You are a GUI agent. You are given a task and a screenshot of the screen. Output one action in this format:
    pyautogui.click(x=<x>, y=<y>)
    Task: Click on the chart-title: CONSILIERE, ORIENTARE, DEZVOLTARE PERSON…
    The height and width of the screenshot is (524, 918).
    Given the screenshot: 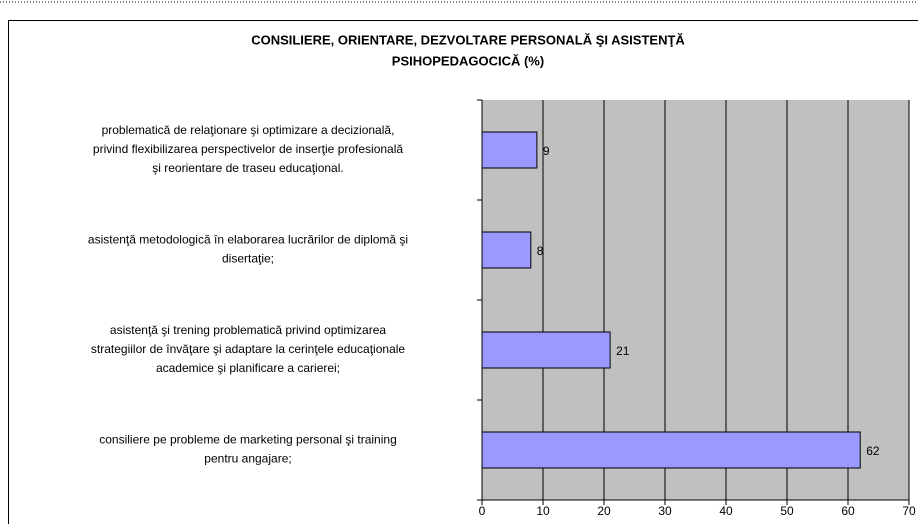 What is the action you would take?
    pyautogui.click(x=468, y=51)
    